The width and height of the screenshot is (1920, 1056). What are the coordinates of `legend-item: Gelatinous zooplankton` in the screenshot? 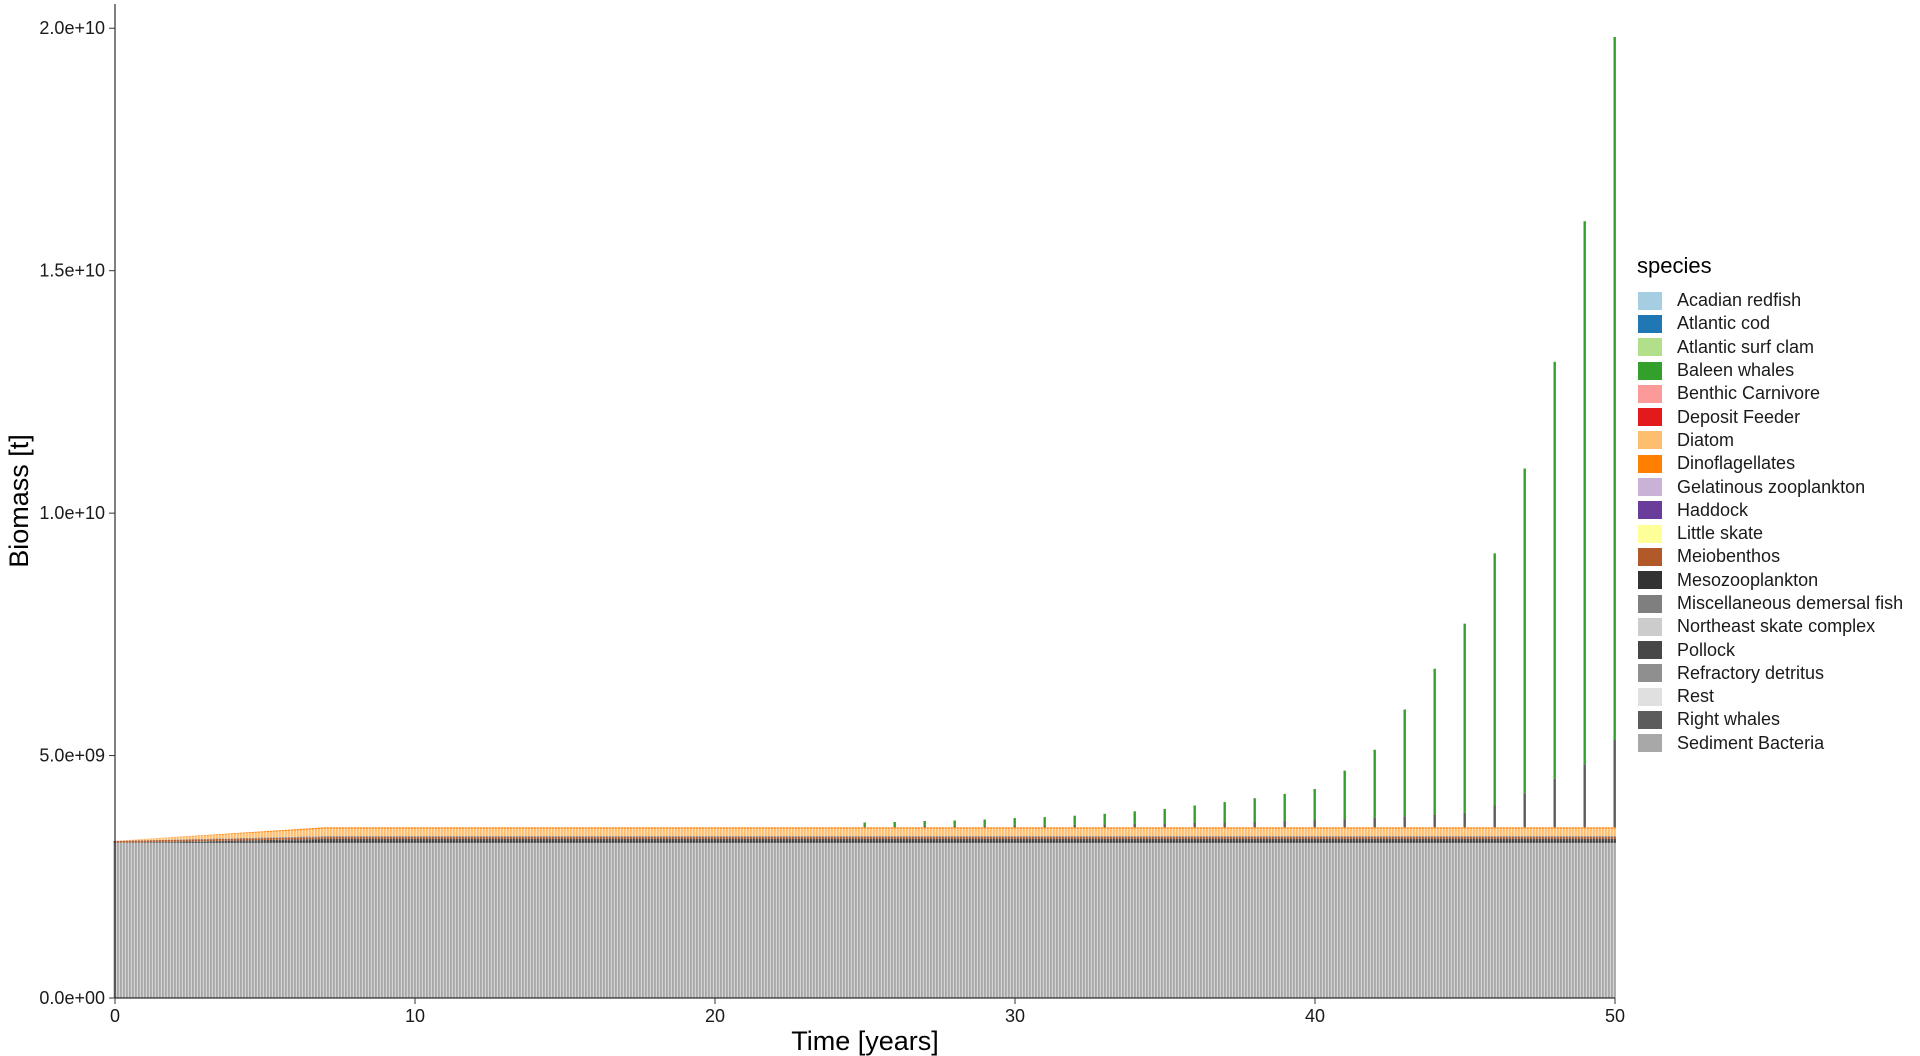 It's located at (1770, 486).